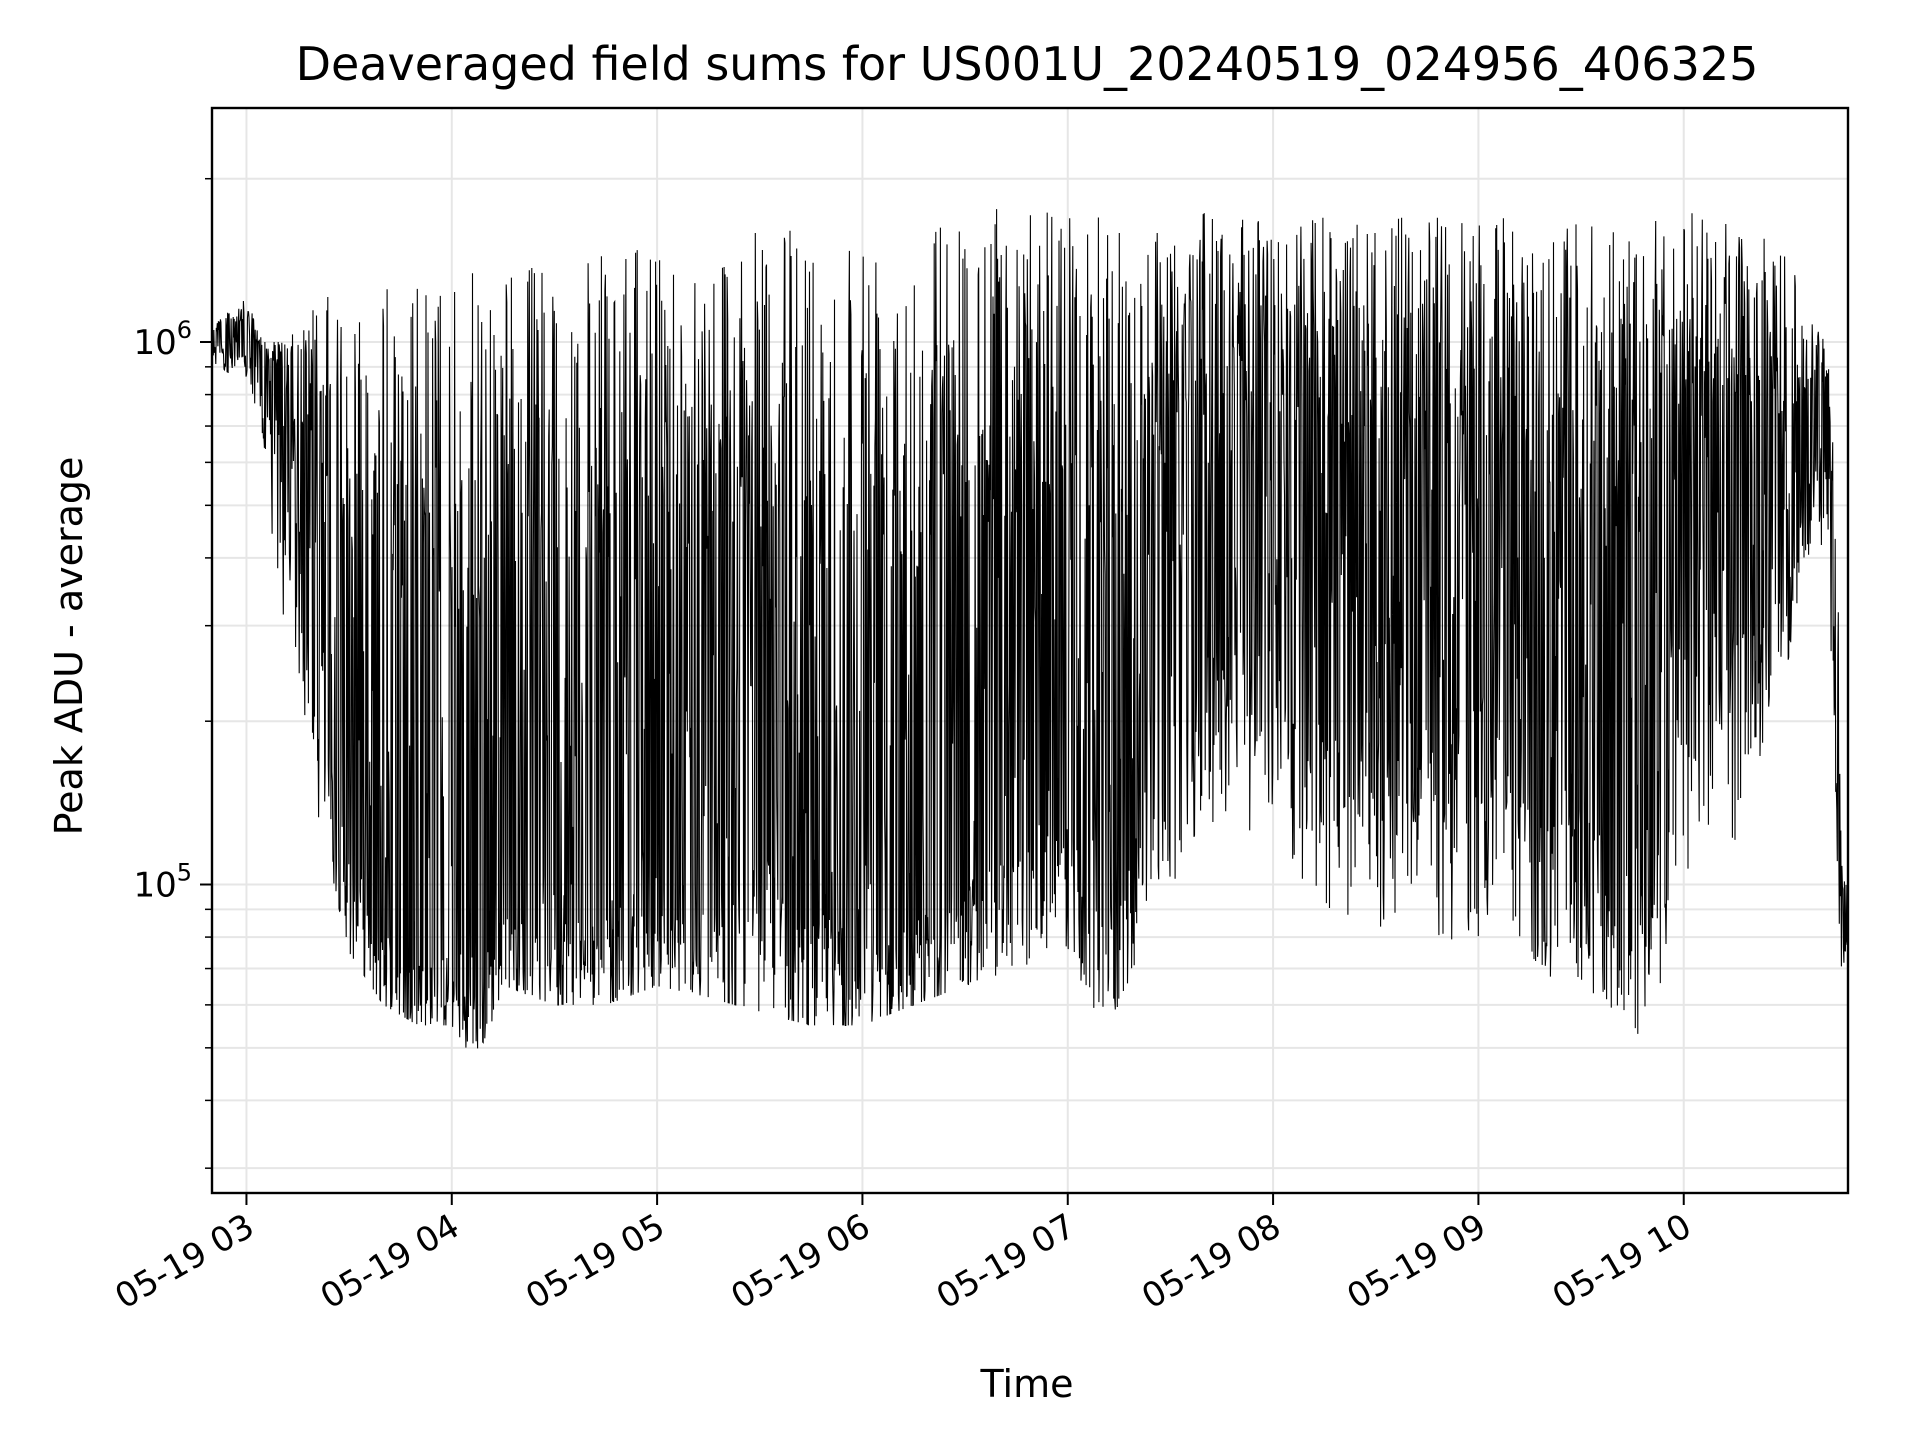 Image resolution: width=1920 pixels, height=1440 pixels. Describe the element at coordinates (162, 339) in the screenshot. I see `y-tick-label: 10⁶` at that location.